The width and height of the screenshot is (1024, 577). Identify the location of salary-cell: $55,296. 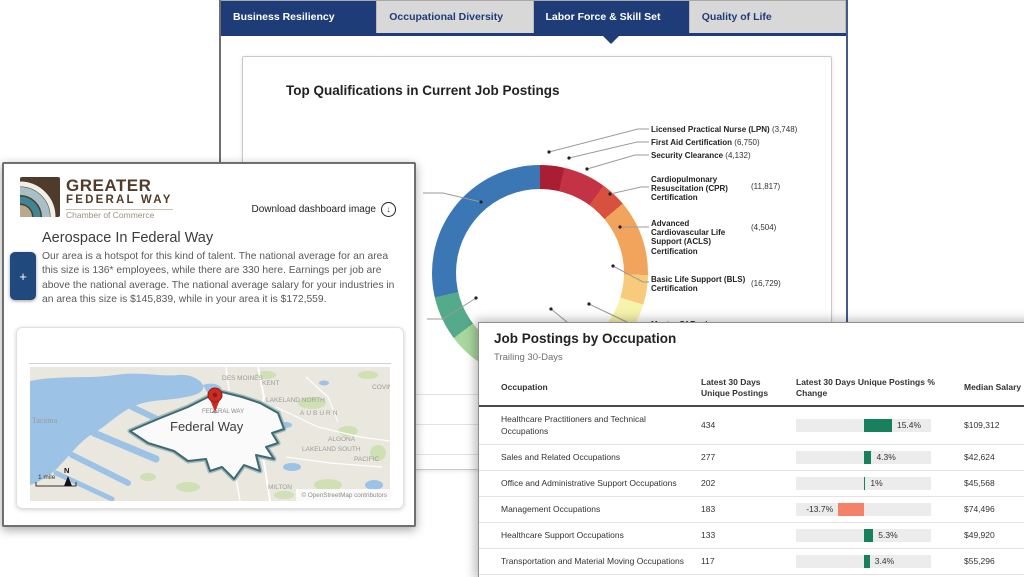
(979, 560).